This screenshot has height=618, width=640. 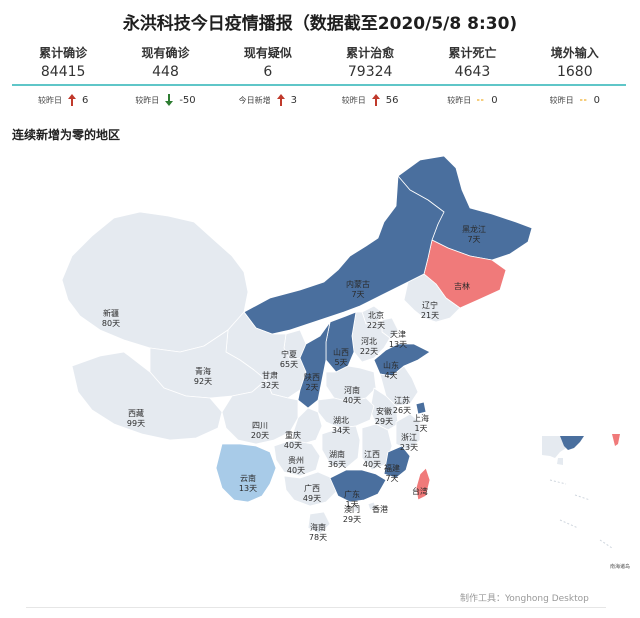 What do you see at coordinates (398, 334) in the screenshot?
I see `region-name-label: 天津` at bounding box center [398, 334].